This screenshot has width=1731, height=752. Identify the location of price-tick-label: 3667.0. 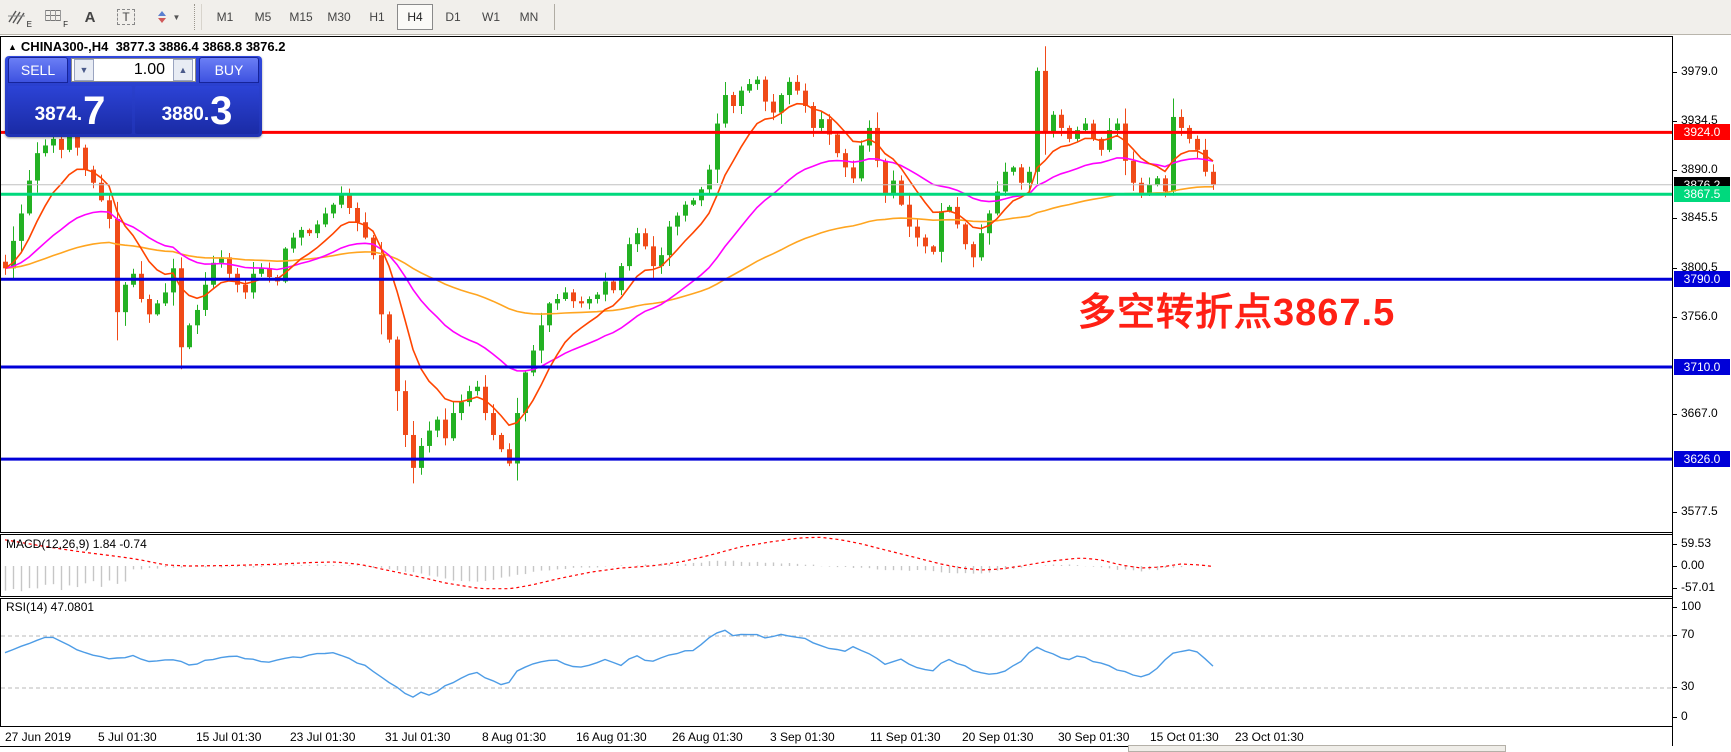
(1699, 413).